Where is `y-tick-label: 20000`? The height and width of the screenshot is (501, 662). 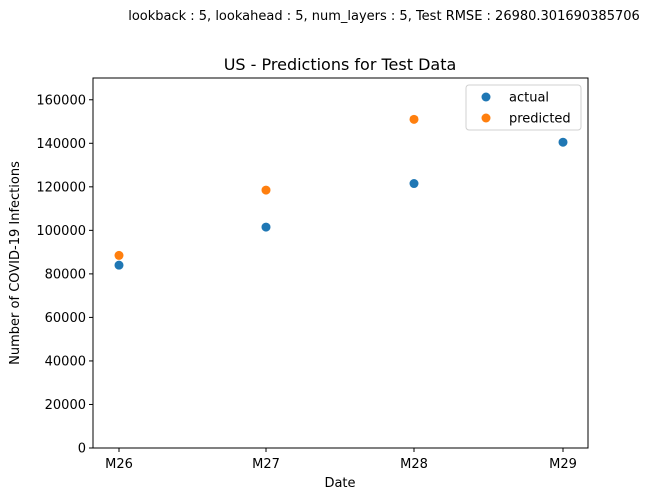
y-tick-label: 20000 is located at coordinates (65, 405).